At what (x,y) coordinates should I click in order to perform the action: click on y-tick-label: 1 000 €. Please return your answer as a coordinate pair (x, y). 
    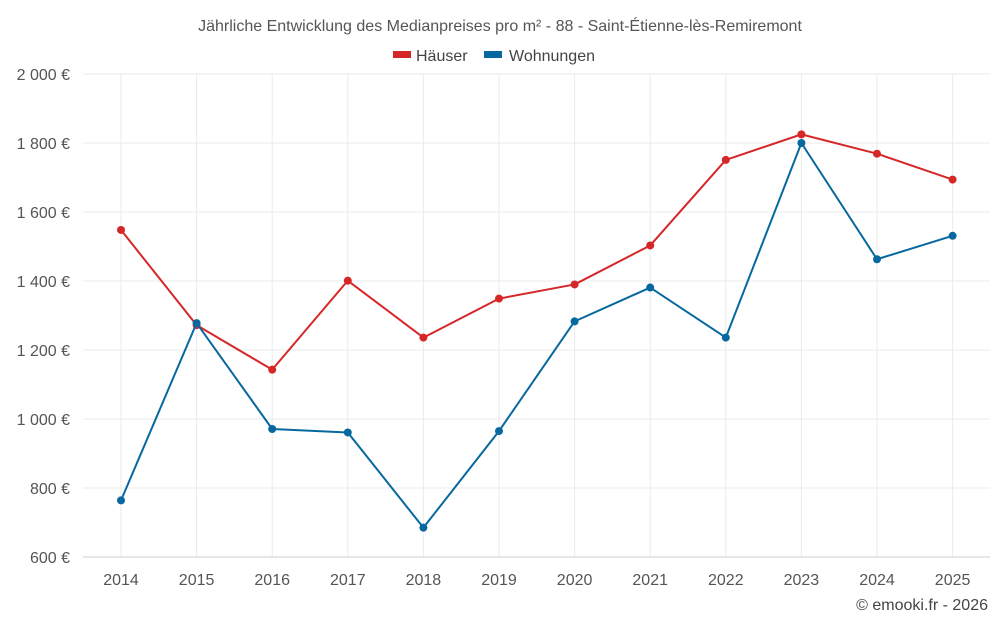
    Looking at the image, I should click on (43, 420).